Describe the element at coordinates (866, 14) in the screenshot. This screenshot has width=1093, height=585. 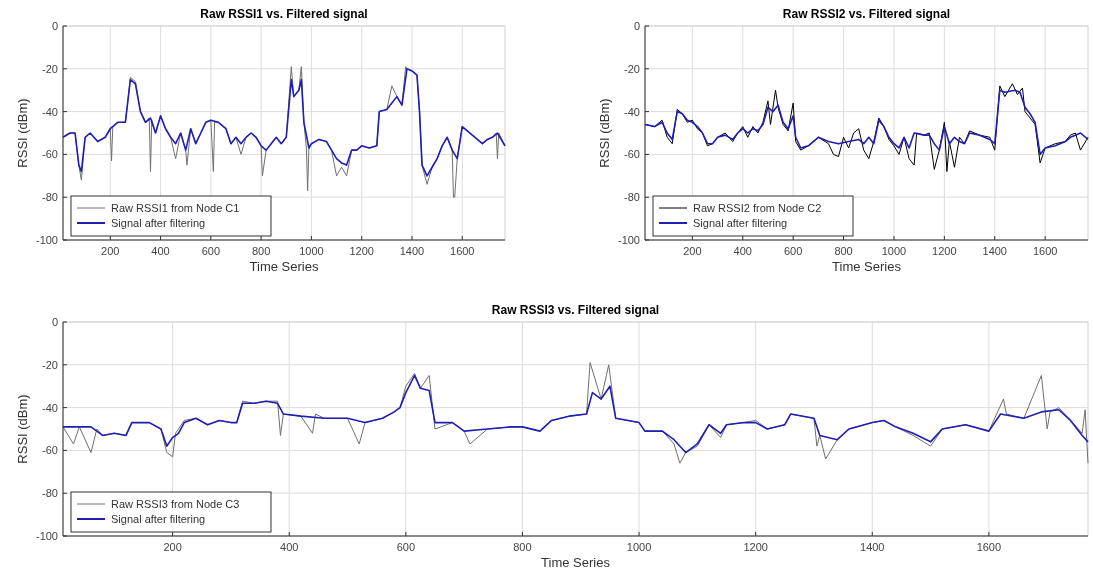
I see `chart-title: Raw RSSI2 vs. Filtered signal` at that location.